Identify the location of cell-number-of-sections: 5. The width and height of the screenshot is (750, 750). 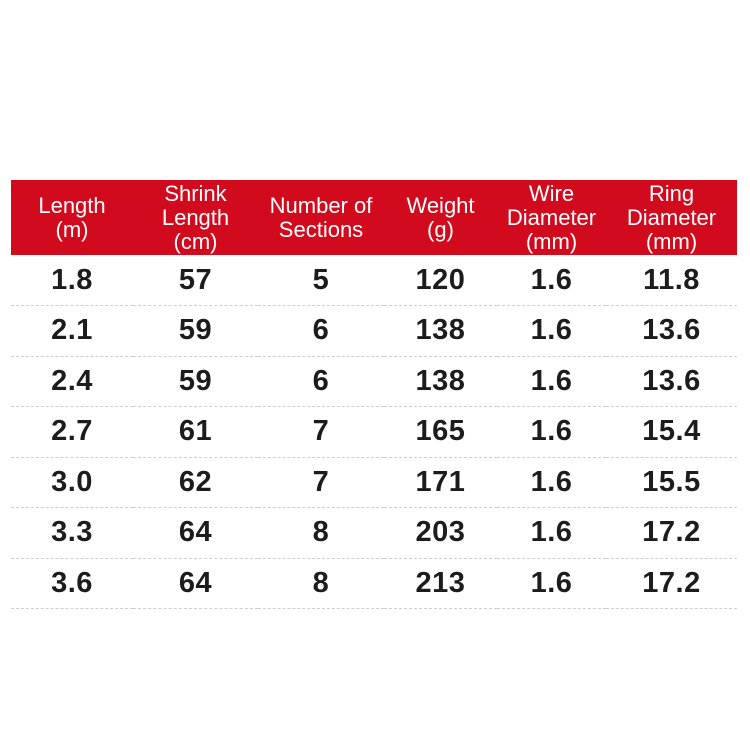
(321, 279).